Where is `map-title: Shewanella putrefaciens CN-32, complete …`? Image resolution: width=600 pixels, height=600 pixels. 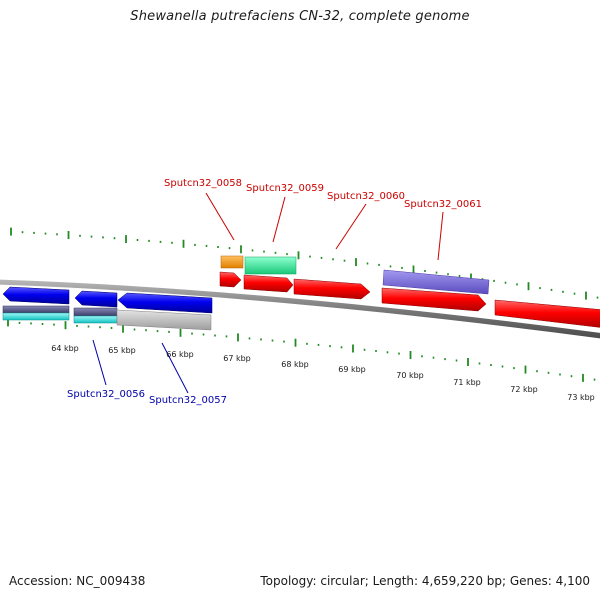 map-title: Shewanella putrefaciens CN-32, complete … is located at coordinates (300, 16).